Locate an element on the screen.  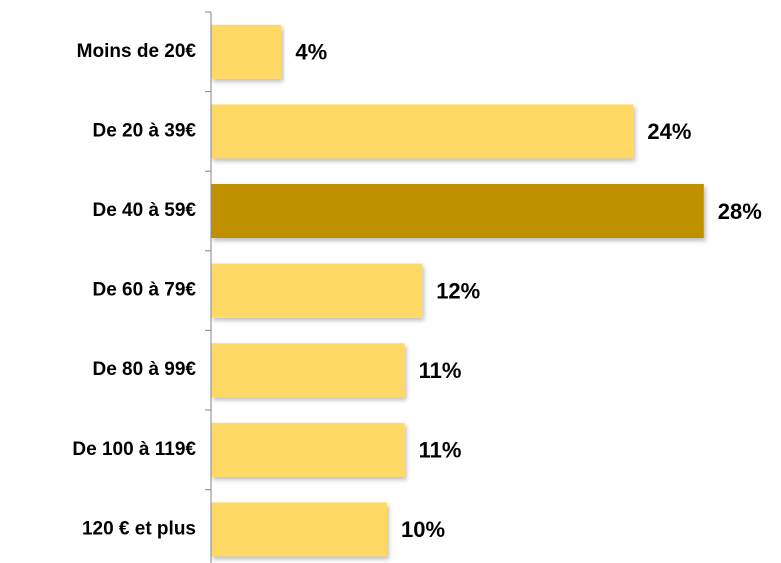
value-label: 10% is located at coordinates (423, 529).